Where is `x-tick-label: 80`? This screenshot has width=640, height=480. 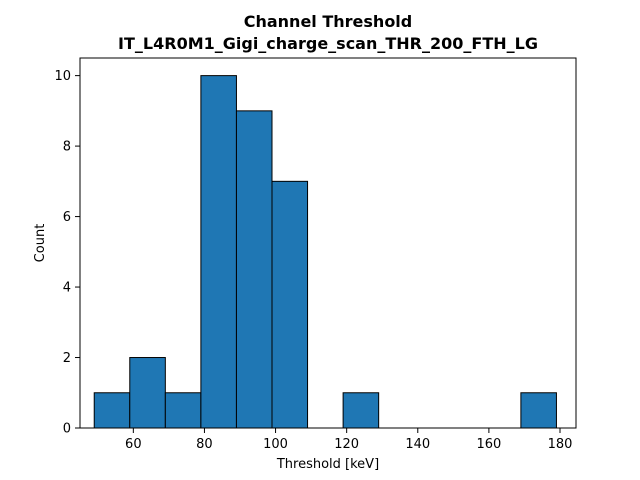
x-tick-label: 80 is located at coordinates (204, 444).